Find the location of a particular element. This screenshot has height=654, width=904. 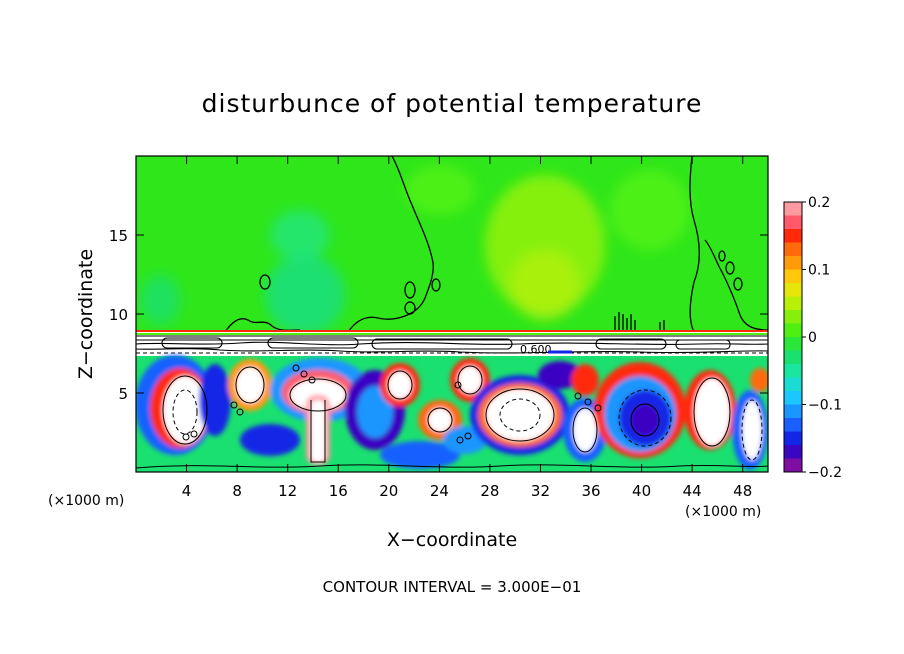

turbulent-contours is located at coordinates (452, 416).